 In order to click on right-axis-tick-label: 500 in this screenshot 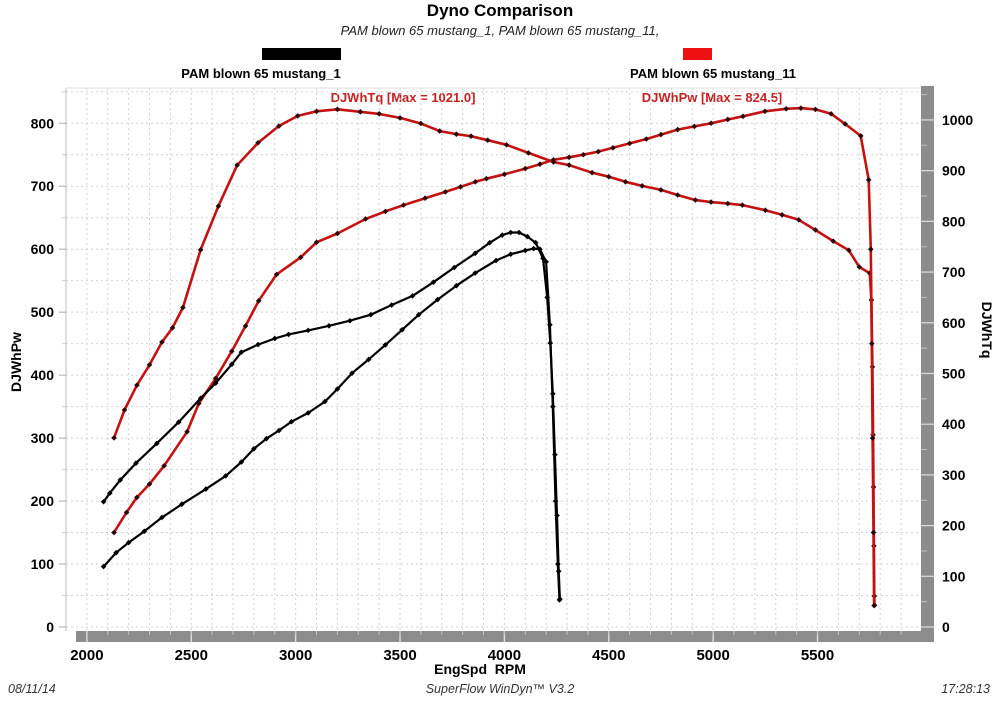, I will do `click(954, 373)`.